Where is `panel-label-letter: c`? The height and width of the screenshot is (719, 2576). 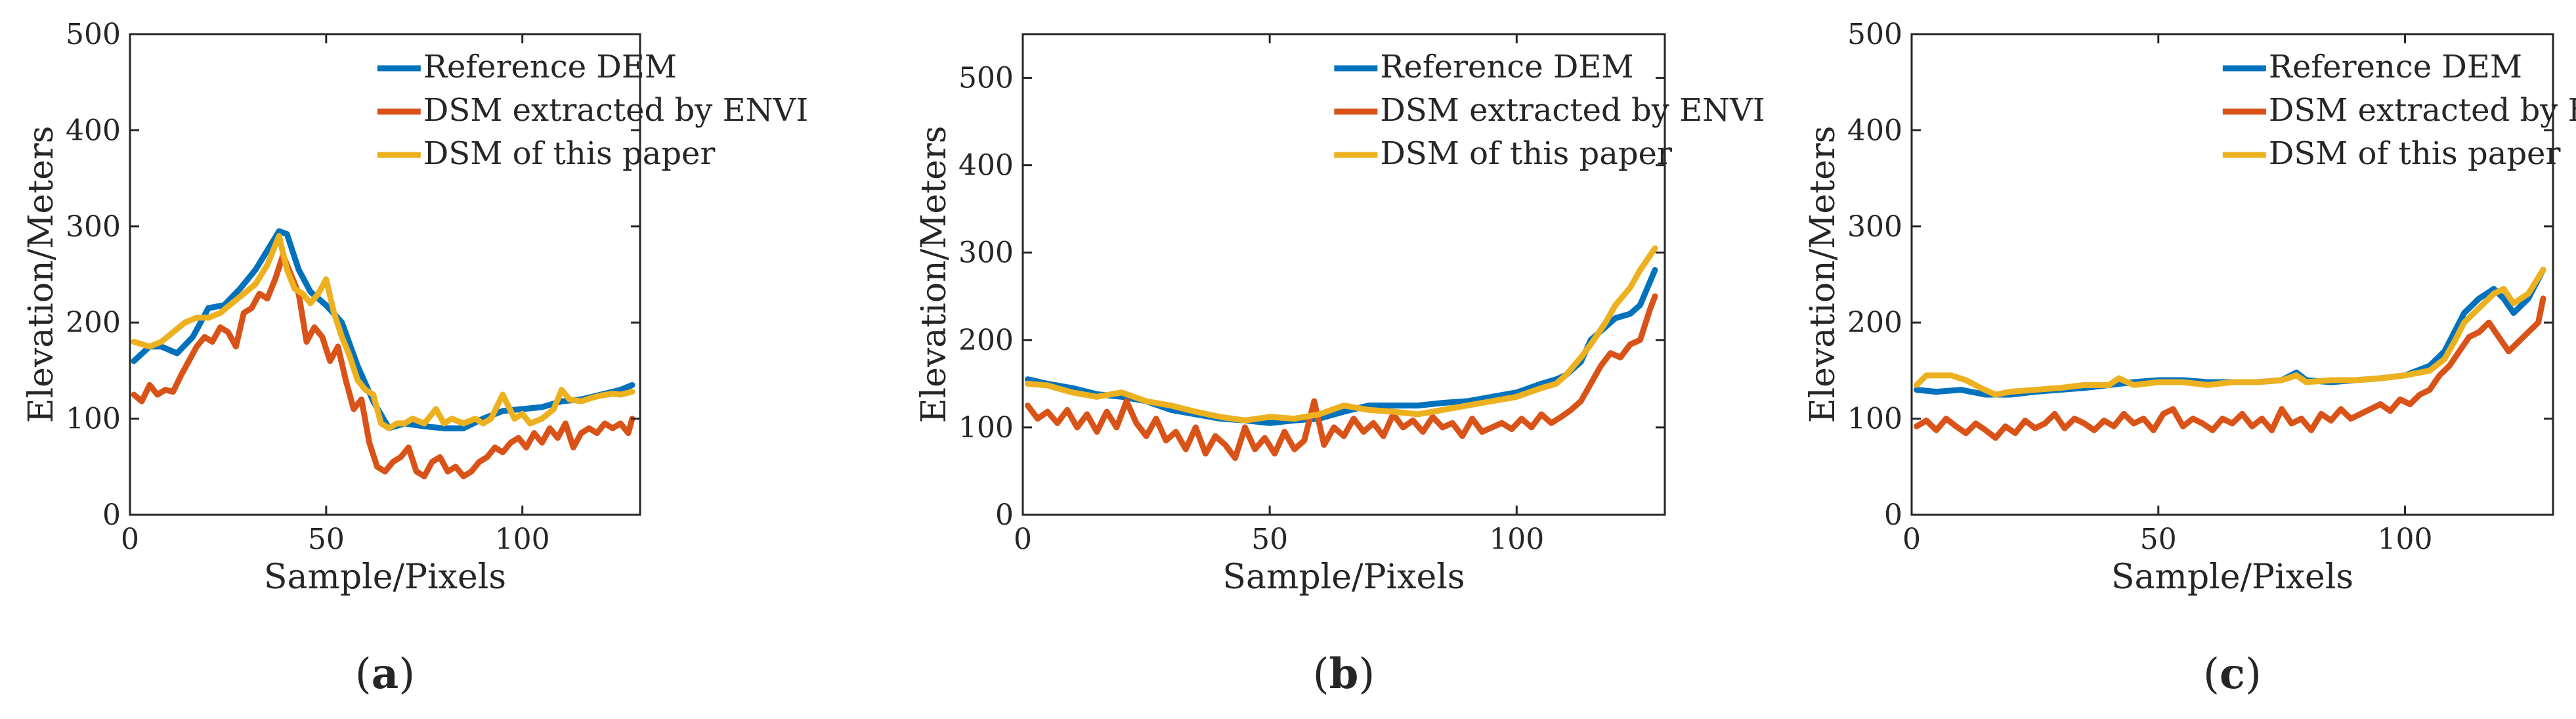 panel-label-letter: c is located at coordinates (2232, 674).